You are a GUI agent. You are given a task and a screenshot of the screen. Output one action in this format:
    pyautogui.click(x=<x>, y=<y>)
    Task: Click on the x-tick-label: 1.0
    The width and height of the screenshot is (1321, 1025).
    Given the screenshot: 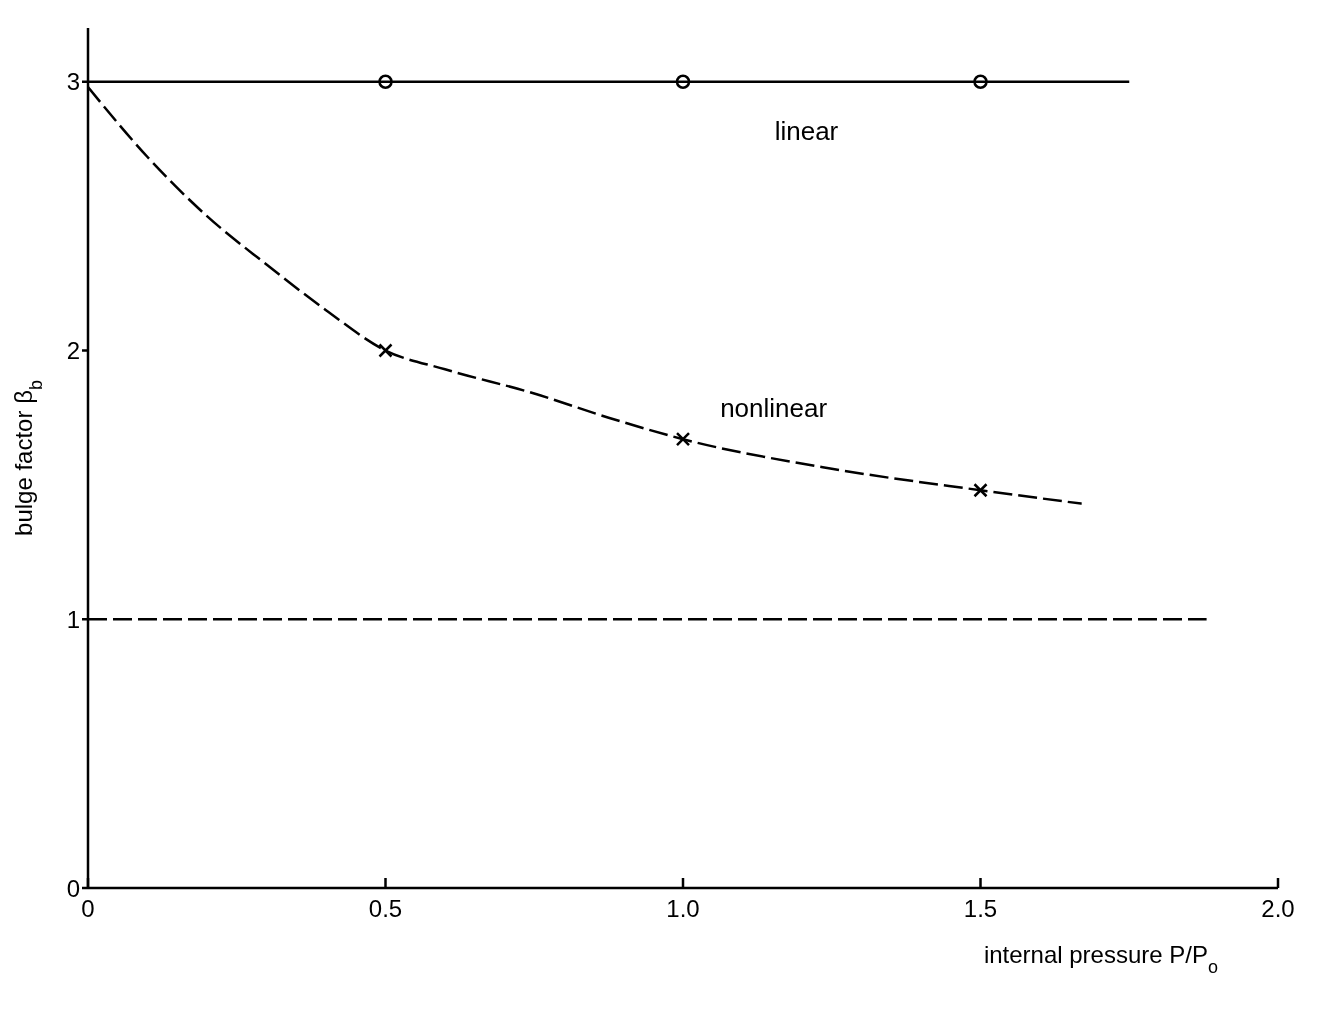 What is the action you would take?
    pyautogui.click(x=683, y=909)
    